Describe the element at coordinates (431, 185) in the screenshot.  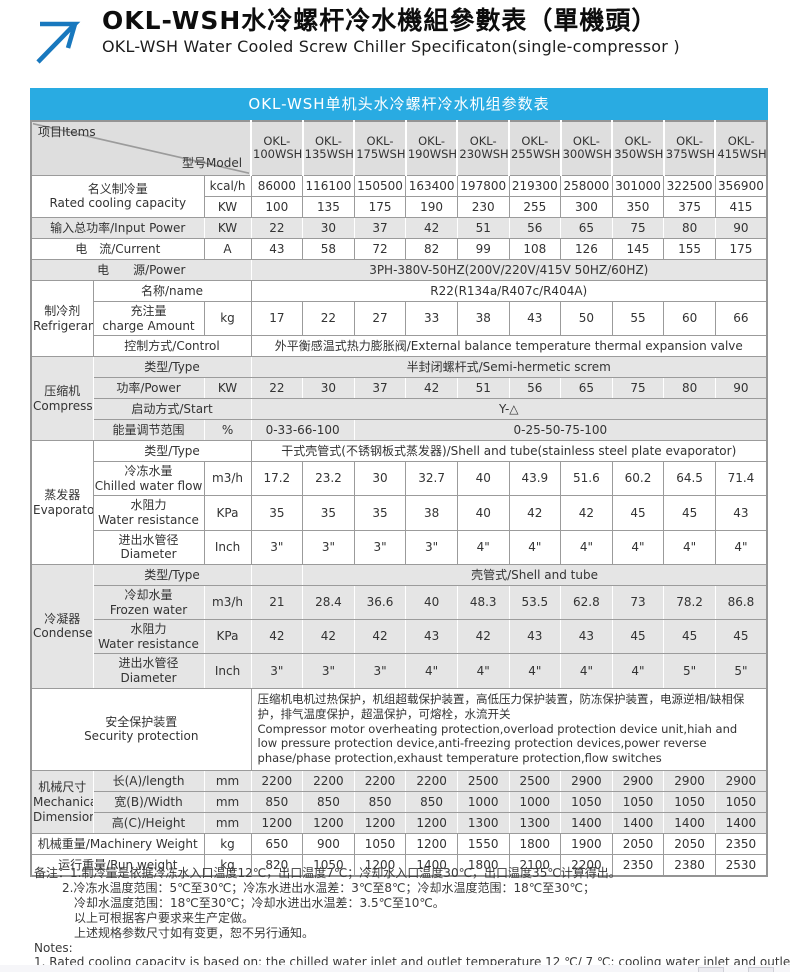
I see `value-cell: 163400` at that location.